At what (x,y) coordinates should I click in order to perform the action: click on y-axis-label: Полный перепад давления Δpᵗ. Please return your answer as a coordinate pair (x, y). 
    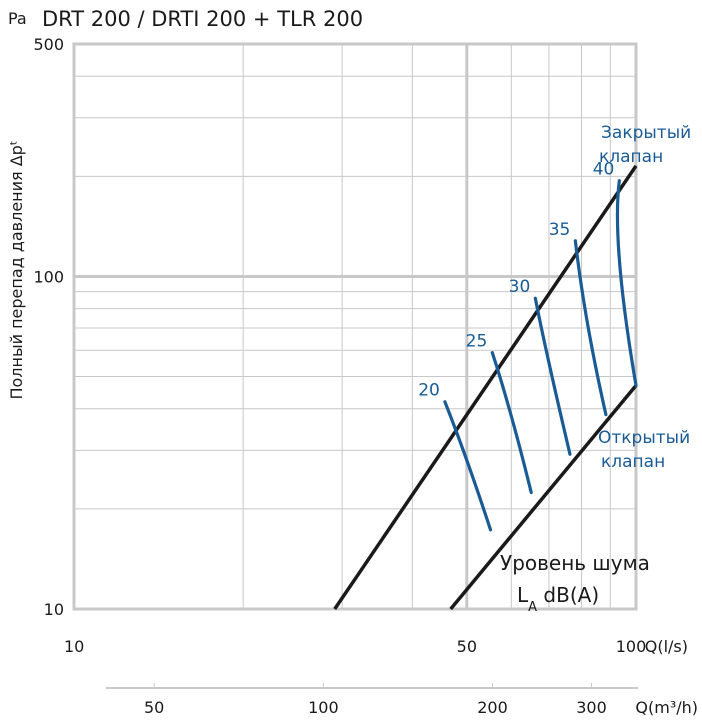
    Looking at the image, I should click on (16, 269).